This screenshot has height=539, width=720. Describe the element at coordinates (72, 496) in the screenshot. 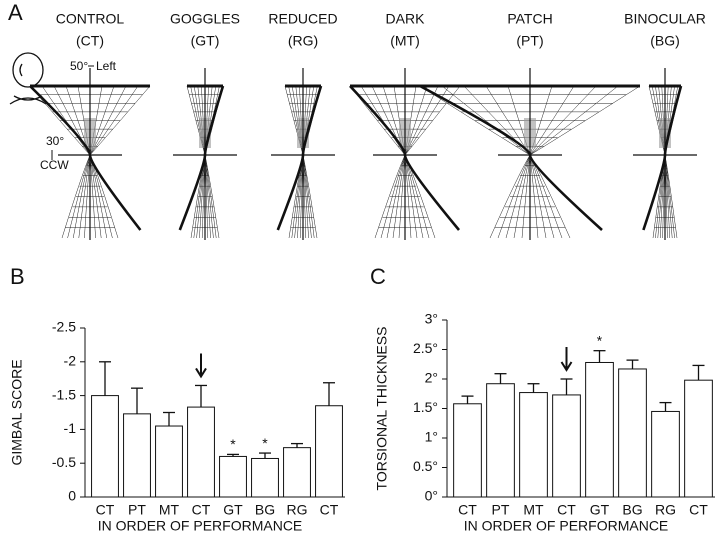

I see `y-tick-label: 0` at that location.